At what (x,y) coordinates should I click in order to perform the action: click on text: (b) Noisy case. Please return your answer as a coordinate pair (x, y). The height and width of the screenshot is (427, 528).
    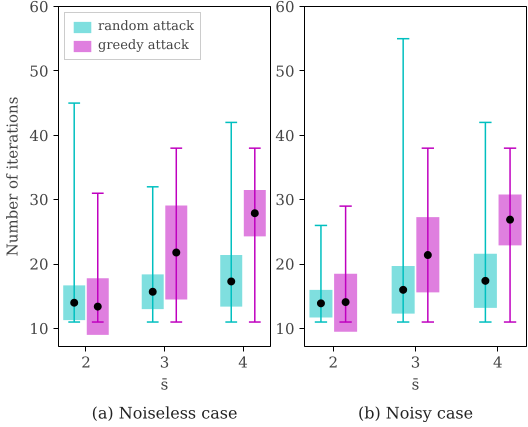
    Looking at the image, I should click on (416, 413).